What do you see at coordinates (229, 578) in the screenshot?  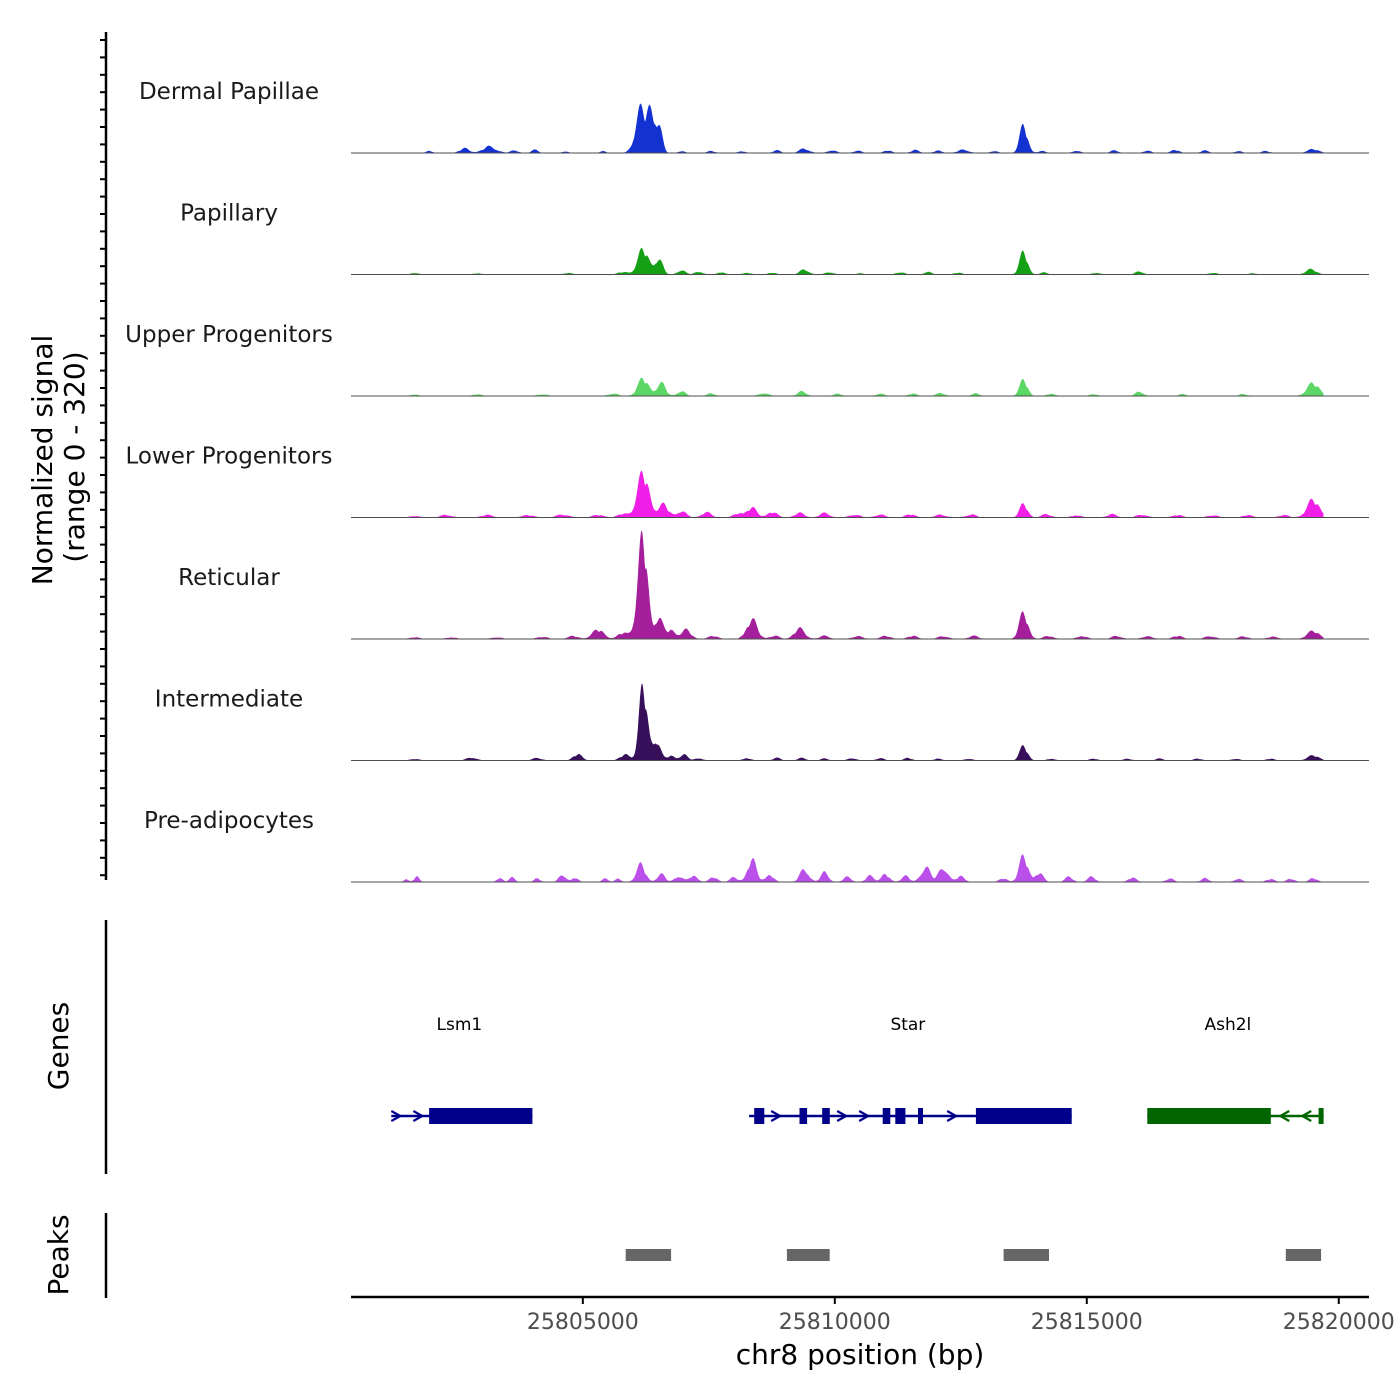 I see `track-label: Reticular` at bounding box center [229, 578].